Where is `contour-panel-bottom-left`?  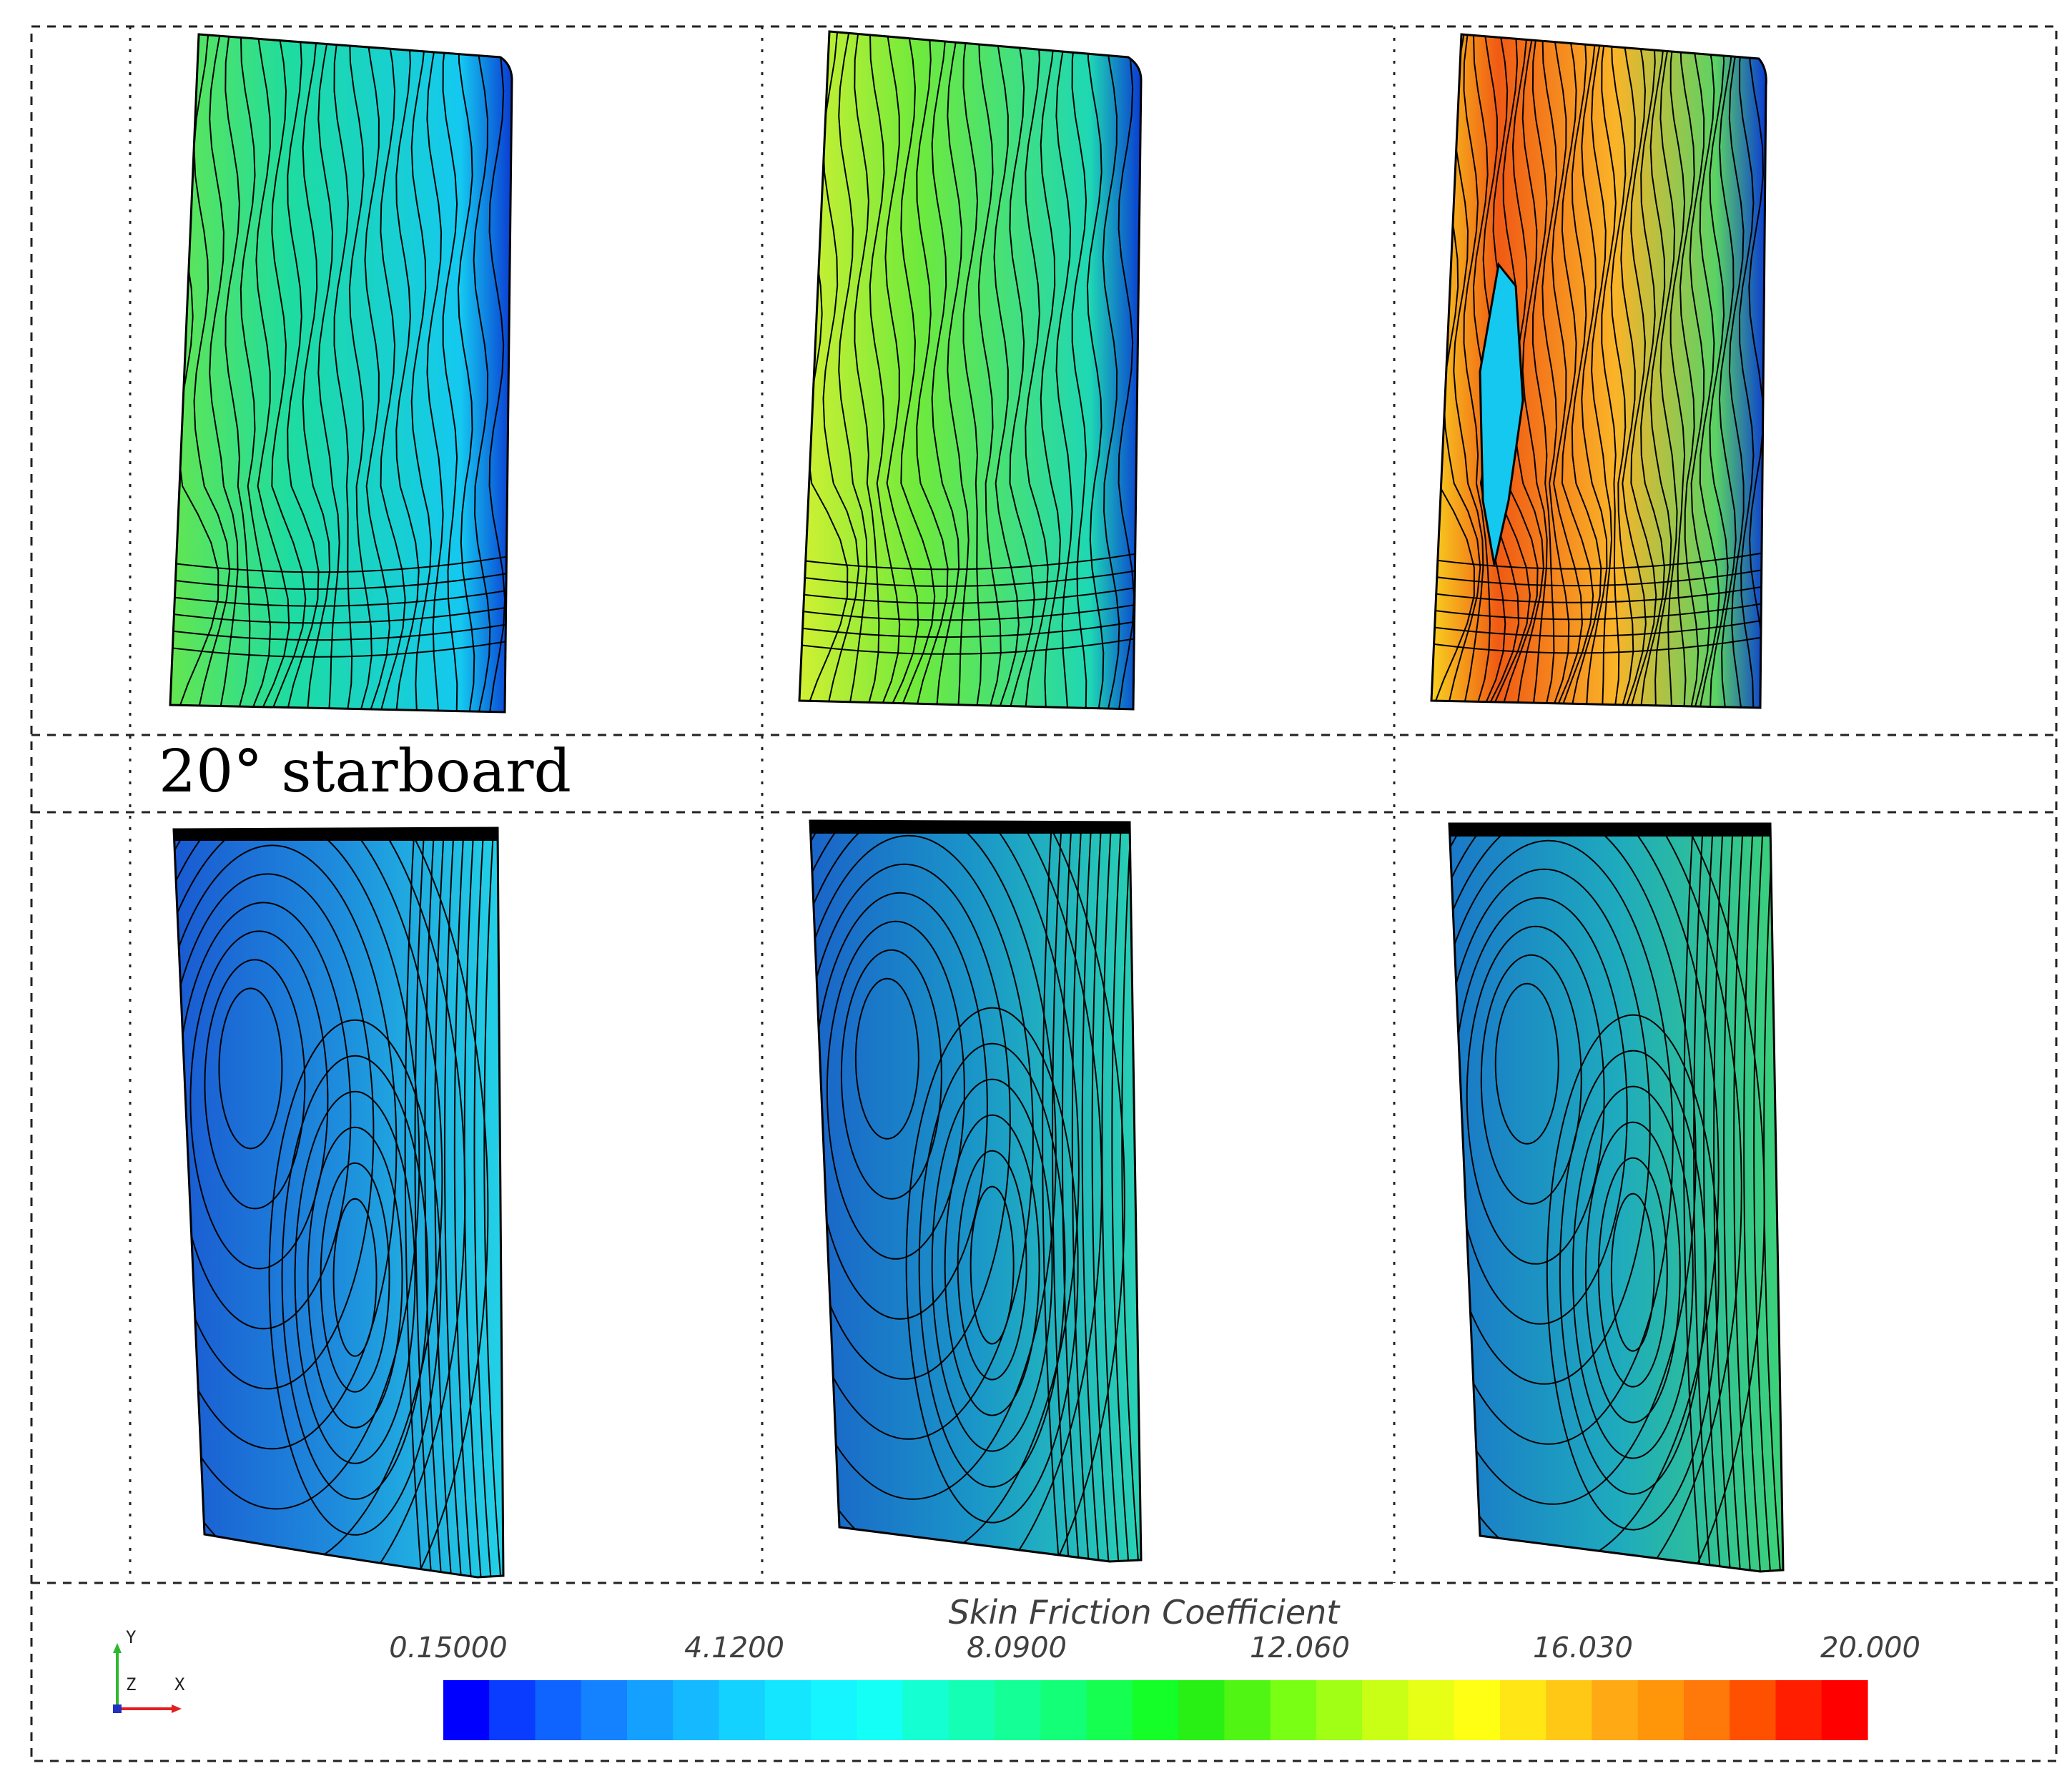
contour-panel-bottom-left is located at coordinates (338, 1203).